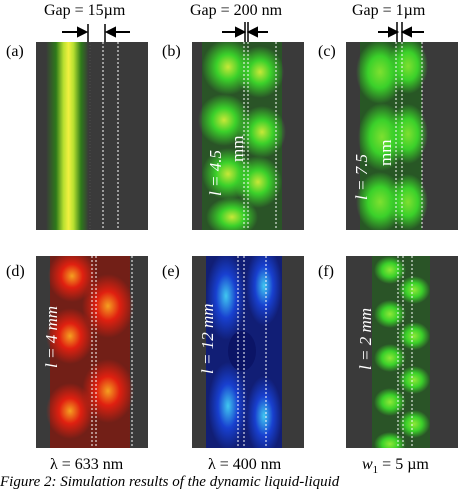 This screenshot has height=491, width=474. Describe the element at coordinates (87, 464) in the screenshot. I see `wavelength-label-d: λ = 633 nm` at that location.